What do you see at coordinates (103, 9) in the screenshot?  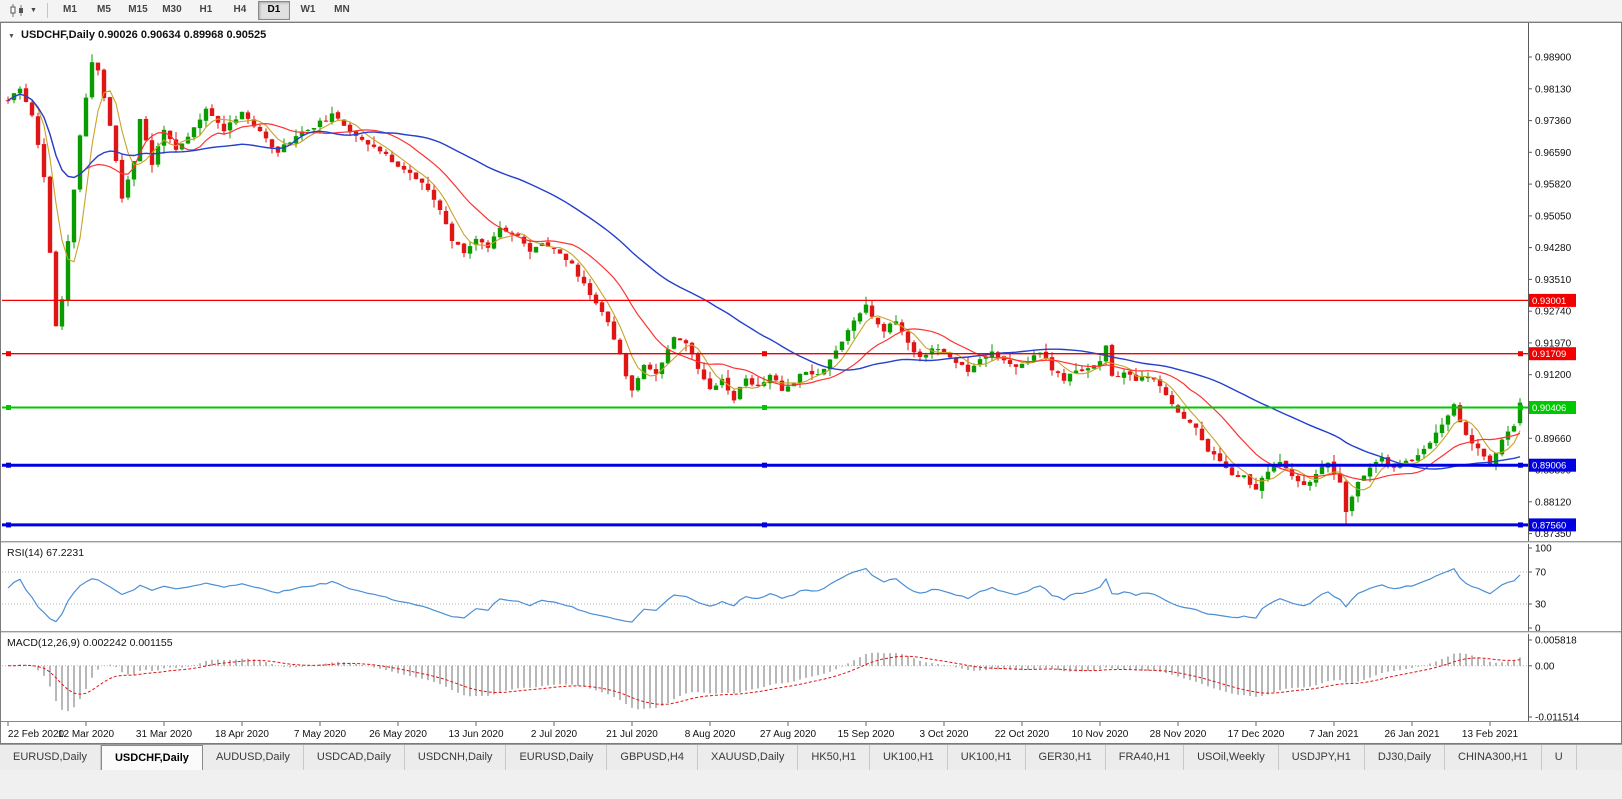 I see `timeframe-button-m5: M5` at bounding box center [103, 9].